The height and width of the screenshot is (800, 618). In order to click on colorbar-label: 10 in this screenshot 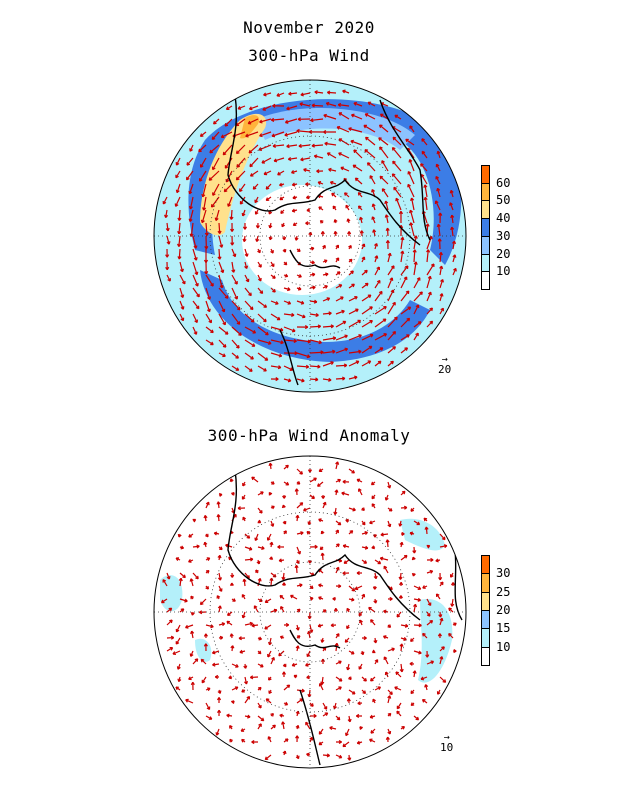, I will do `click(503, 271)`.